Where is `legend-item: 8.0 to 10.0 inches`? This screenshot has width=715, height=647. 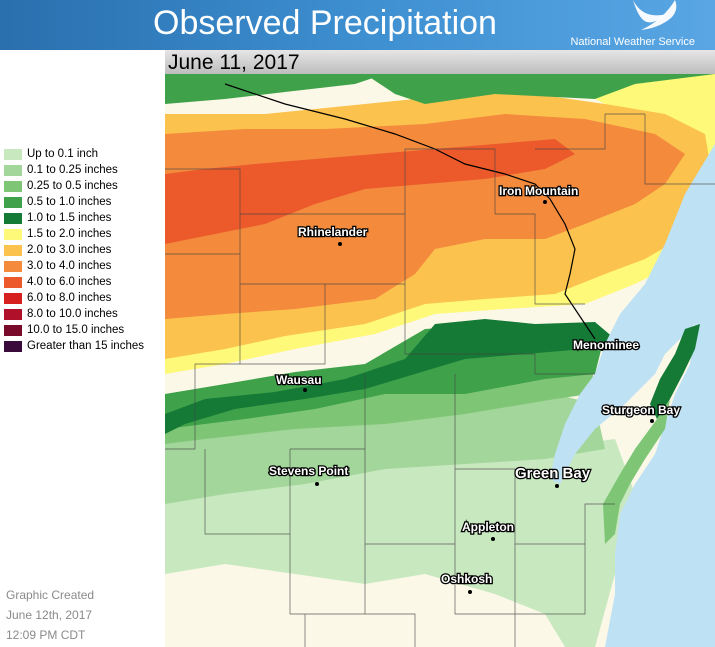
legend-item: 8.0 to 10.0 inches is located at coordinates (84, 314).